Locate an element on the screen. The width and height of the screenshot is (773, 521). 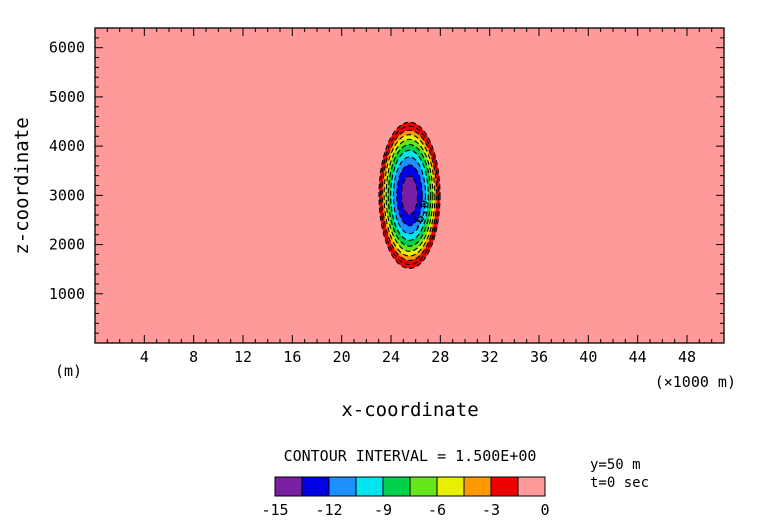
contour-core is located at coordinates (409, 195).